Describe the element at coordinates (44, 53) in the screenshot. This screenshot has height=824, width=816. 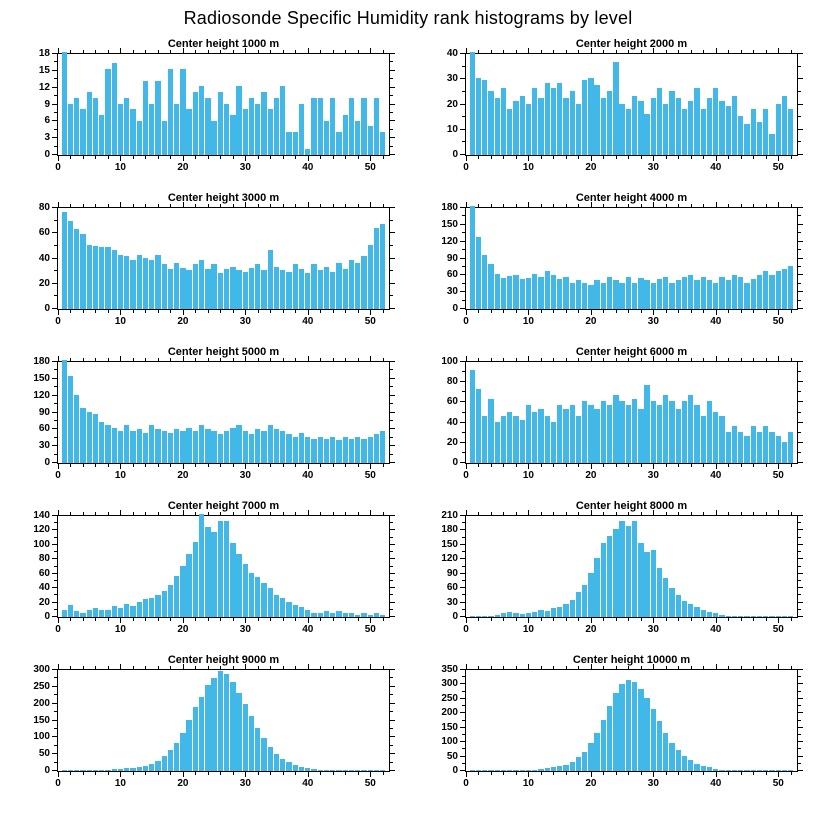
I see `y-tick-label: 18` at that location.